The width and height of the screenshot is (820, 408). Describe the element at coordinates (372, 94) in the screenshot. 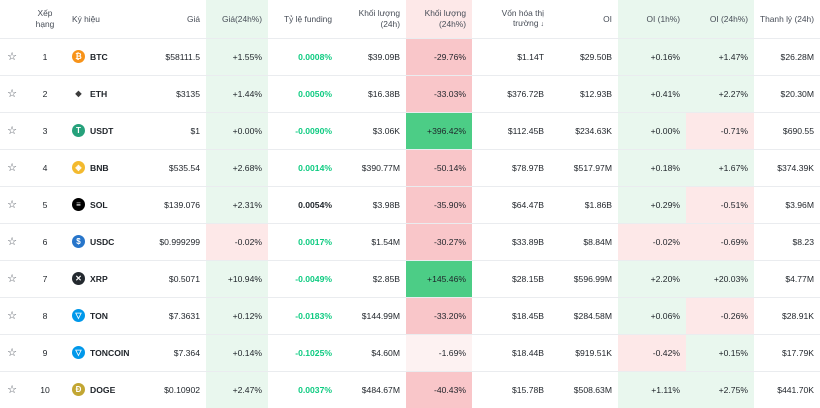

I see `volume-cell: $16.38B` at that location.